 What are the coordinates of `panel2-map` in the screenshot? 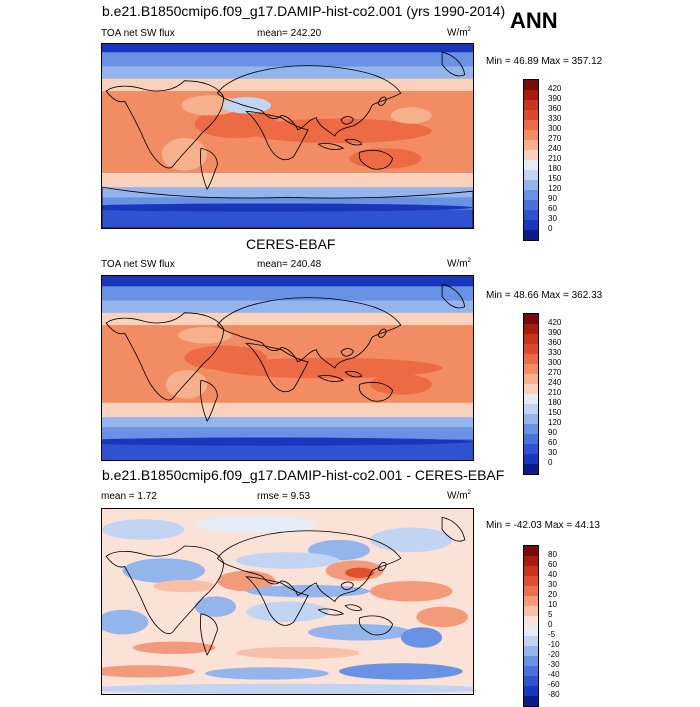 It's located at (287, 368).